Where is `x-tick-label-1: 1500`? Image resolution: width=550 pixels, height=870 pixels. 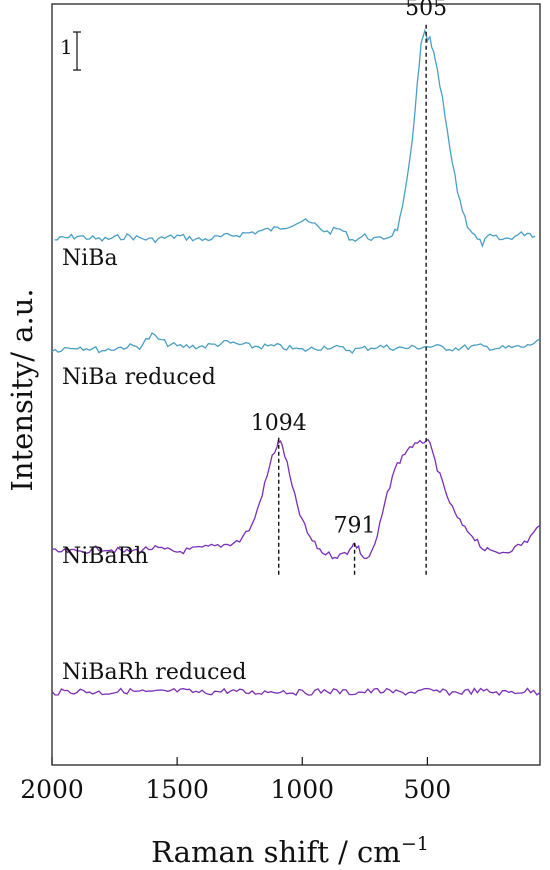
x-tick-label-1: 1500 is located at coordinates (177, 789).